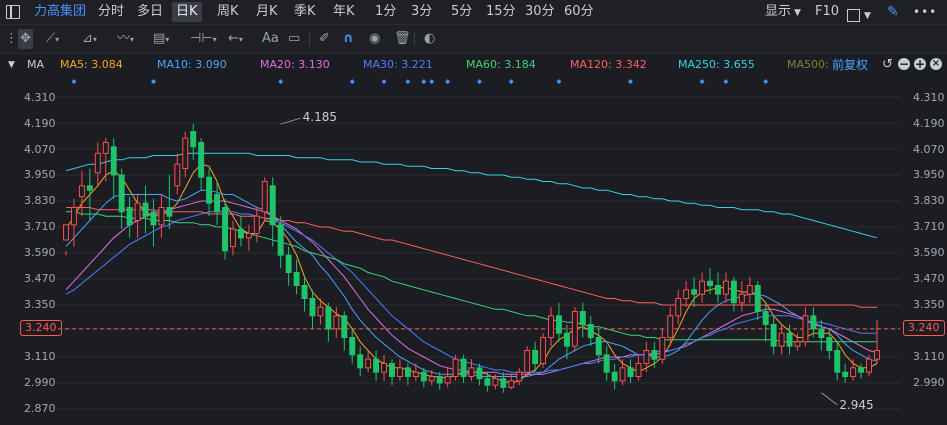 The image size is (947, 425). Describe the element at coordinates (267, 11) in the screenshot. I see `period-tab: 月K` at that location.